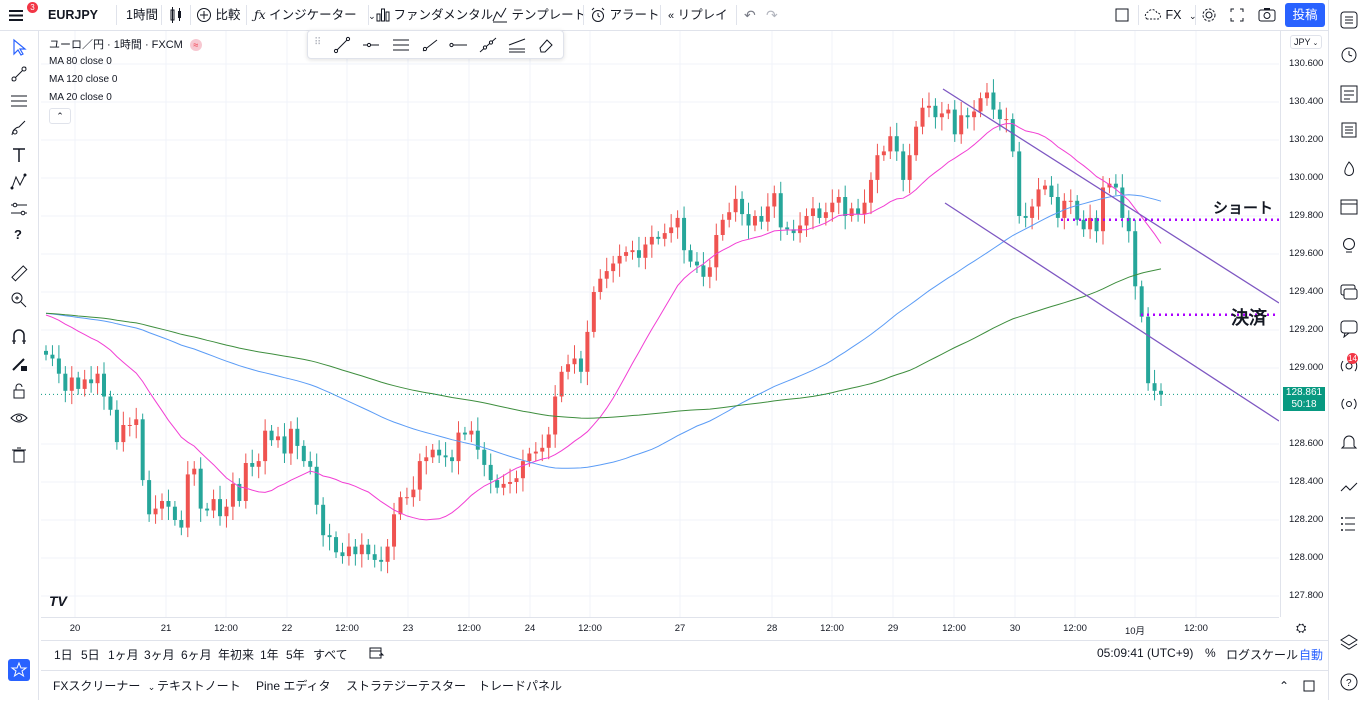 This screenshot has width=1366, height=712. What do you see at coordinates (1349, 488) in the screenshot?
I see `zigzag-icon` at bounding box center [1349, 488].